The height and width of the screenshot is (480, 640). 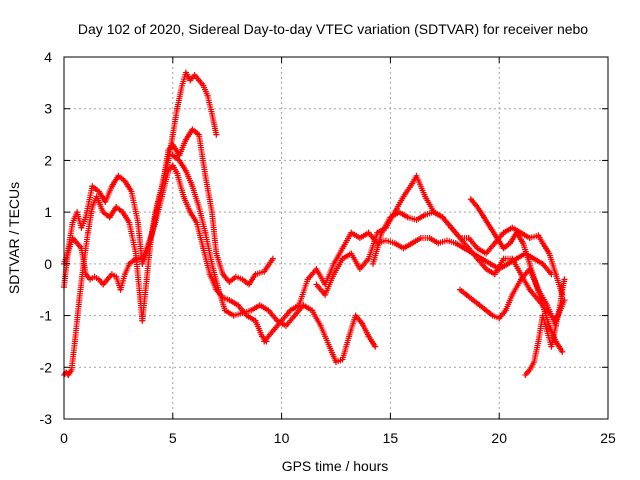 What do you see at coordinates (48, 160) in the screenshot?
I see `y-tick-label-5: 2` at bounding box center [48, 160].